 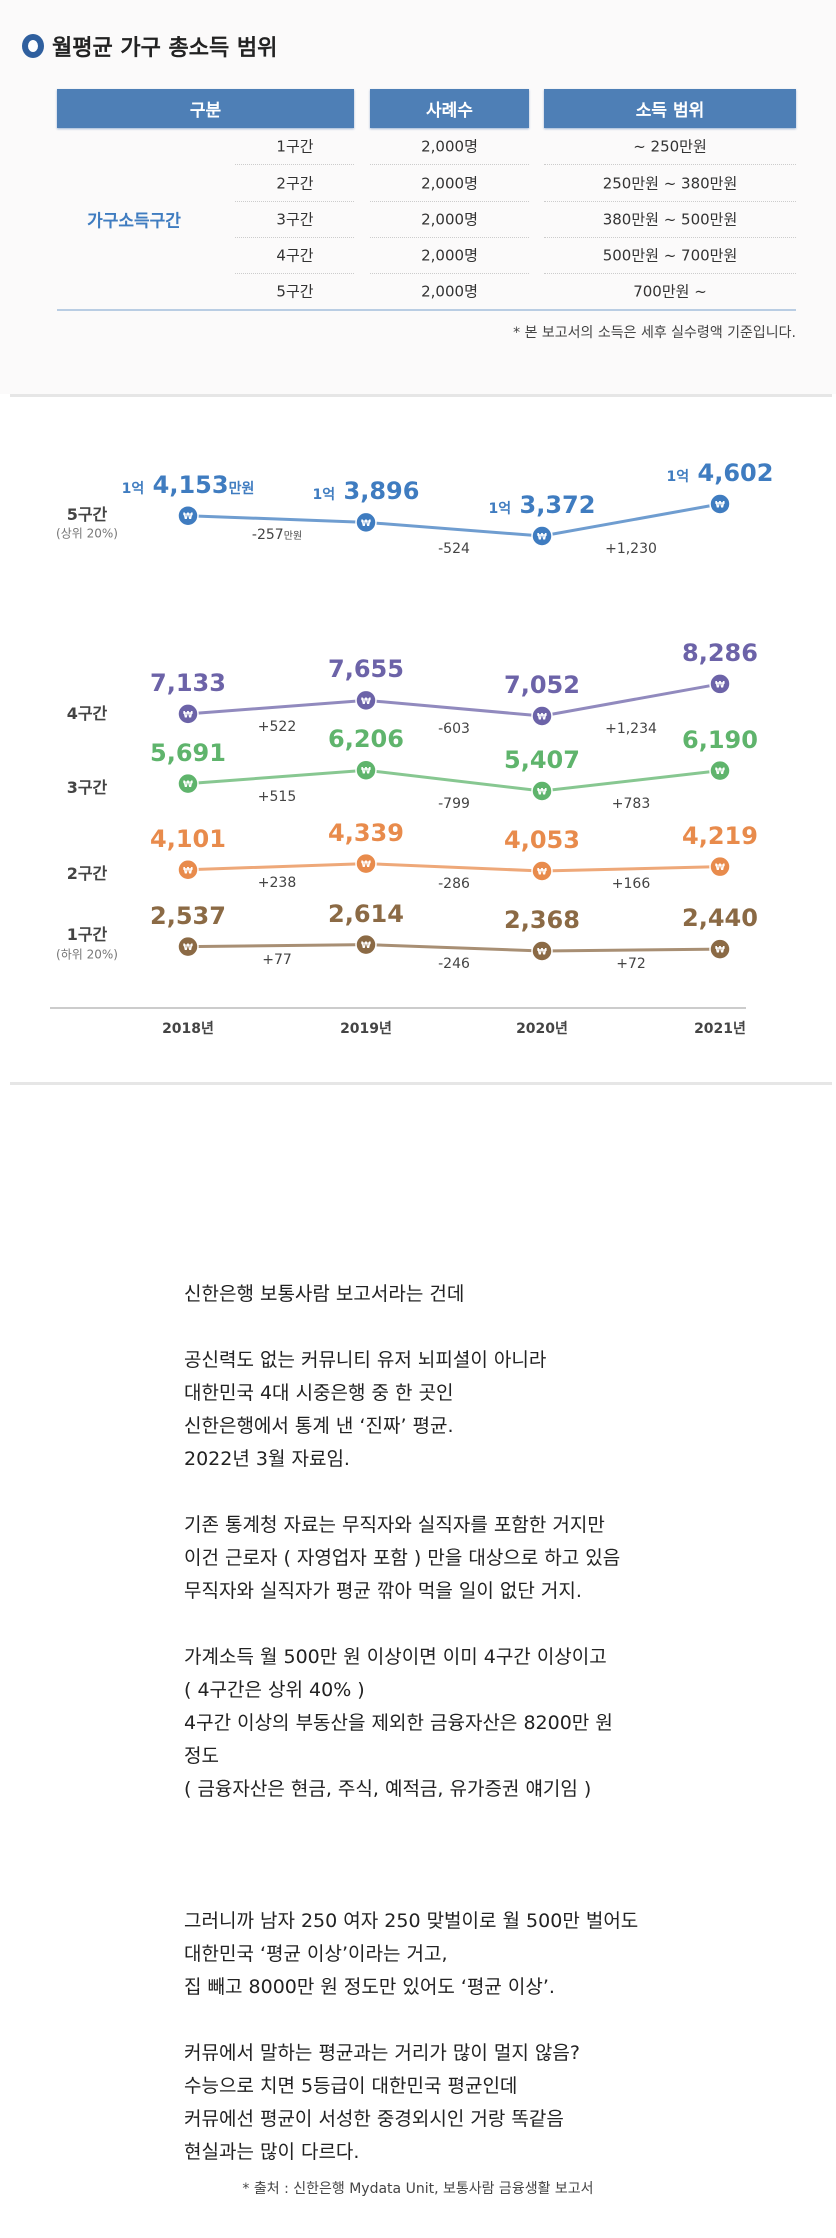 What do you see at coordinates (374, 2119) in the screenshot?
I see `post-line: 커뮤에선 평균이 서성한 중경외시인 거랑 똑같음` at bounding box center [374, 2119].